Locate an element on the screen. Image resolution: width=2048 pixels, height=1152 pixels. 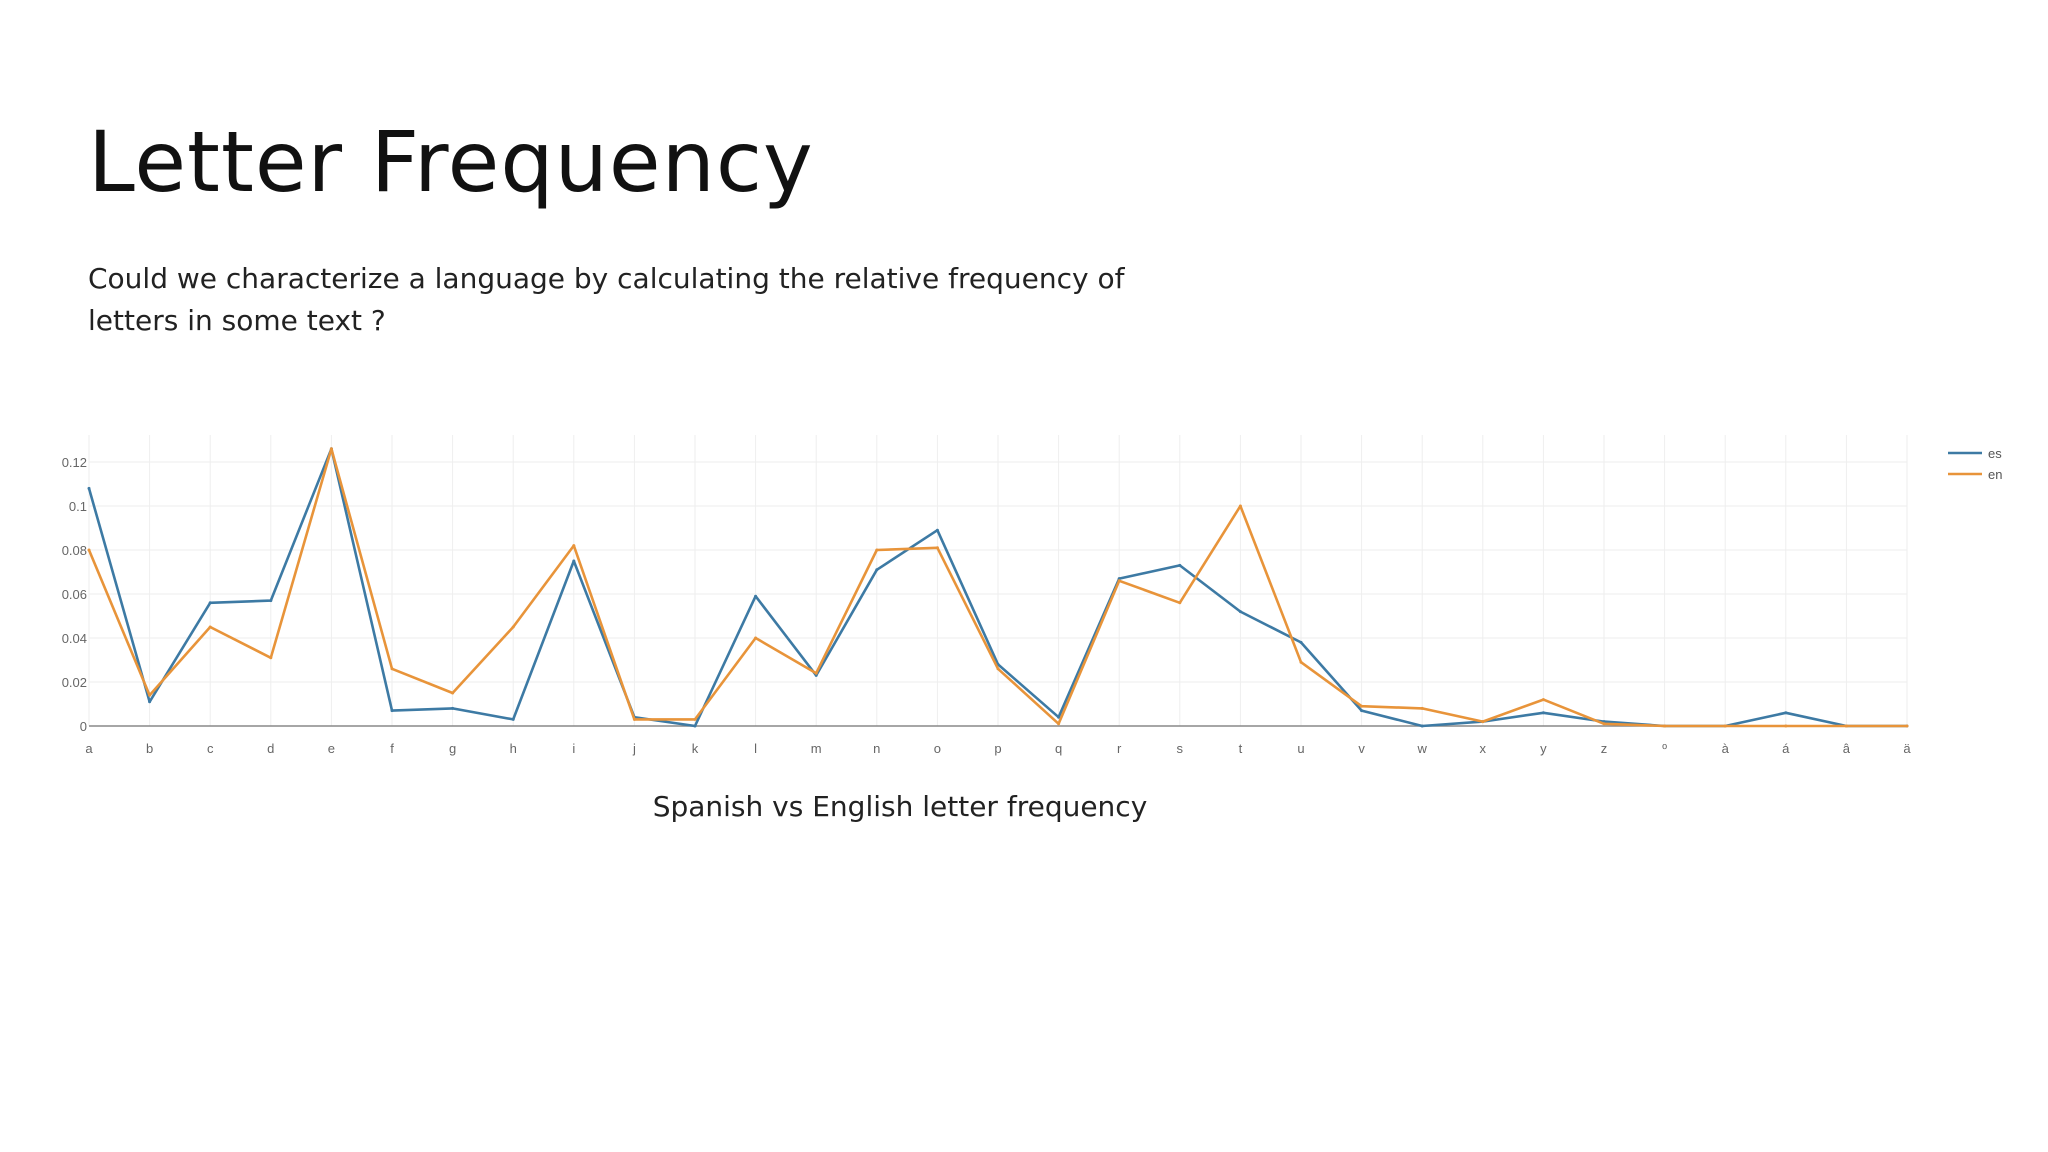
x-tick-label: j is located at coordinates (634, 748).